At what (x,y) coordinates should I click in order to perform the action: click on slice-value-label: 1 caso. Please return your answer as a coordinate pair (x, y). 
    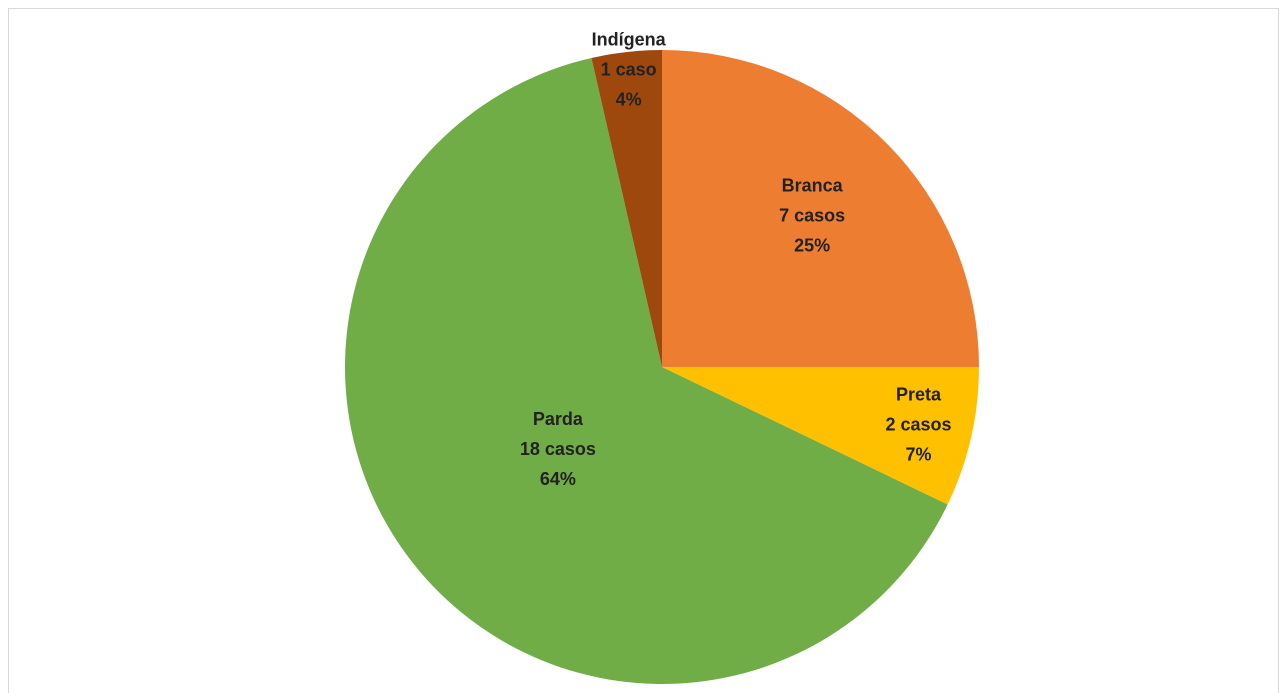
    Looking at the image, I should click on (629, 70).